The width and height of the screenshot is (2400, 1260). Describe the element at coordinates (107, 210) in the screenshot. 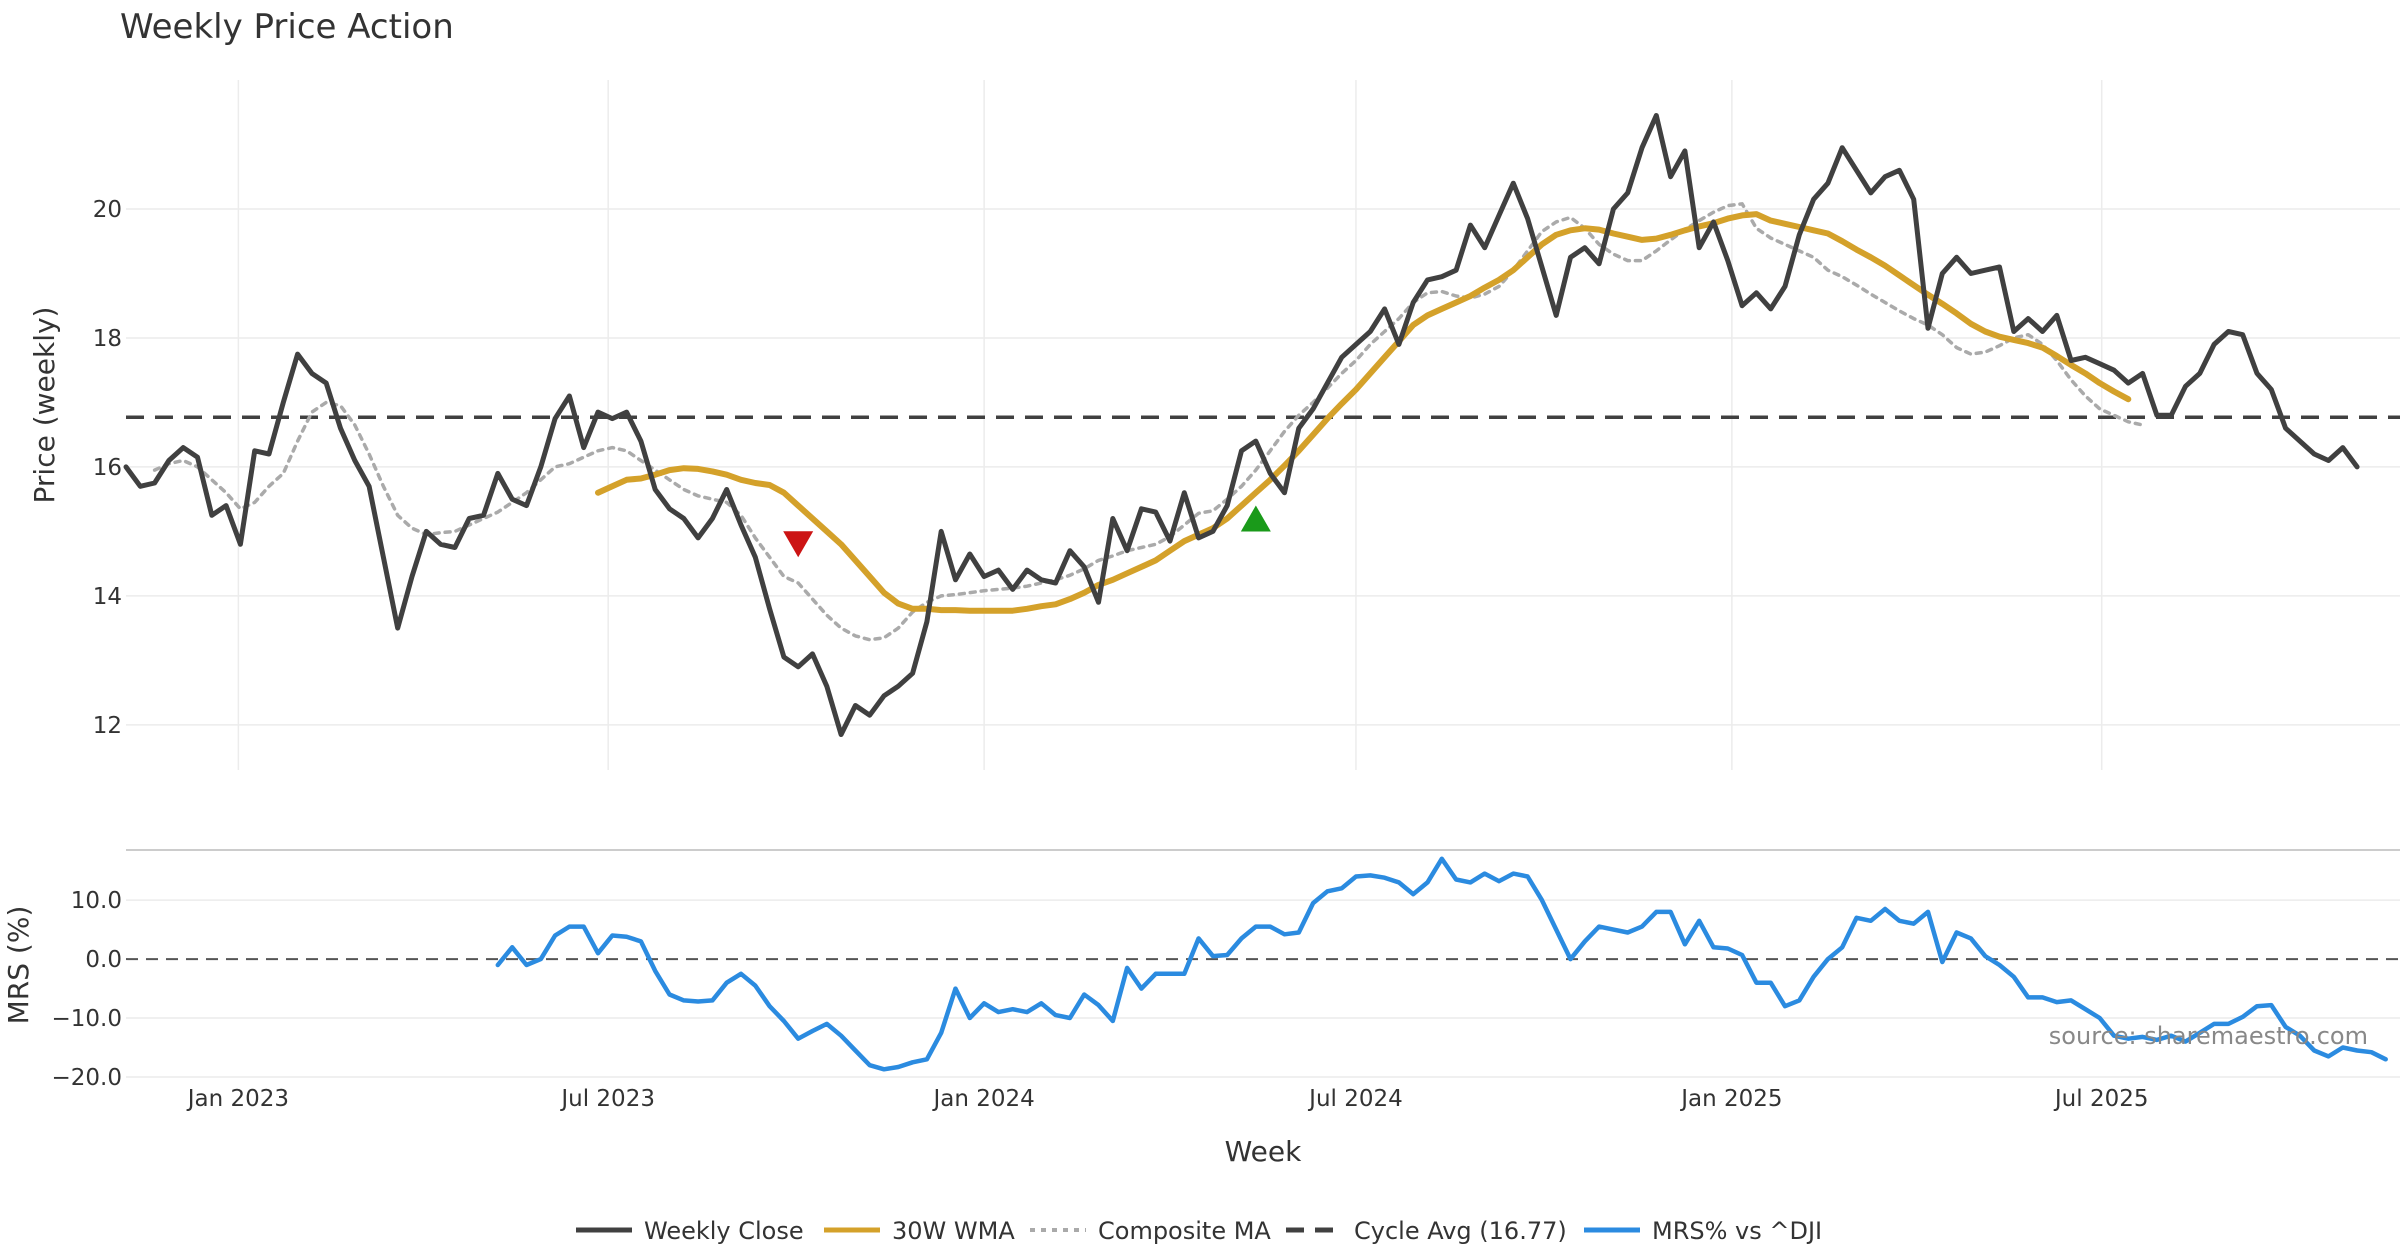

I see `price-y-tick-label: 20` at that location.